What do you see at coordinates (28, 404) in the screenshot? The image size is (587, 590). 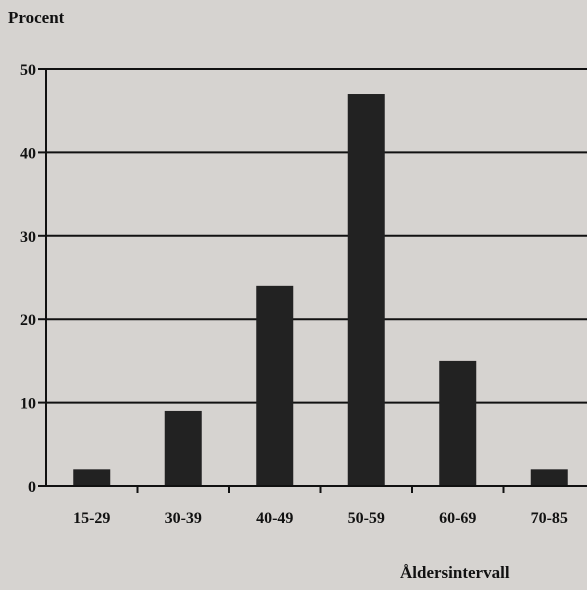 I see `y-tick-label: 10` at bounding box center [28, 404].